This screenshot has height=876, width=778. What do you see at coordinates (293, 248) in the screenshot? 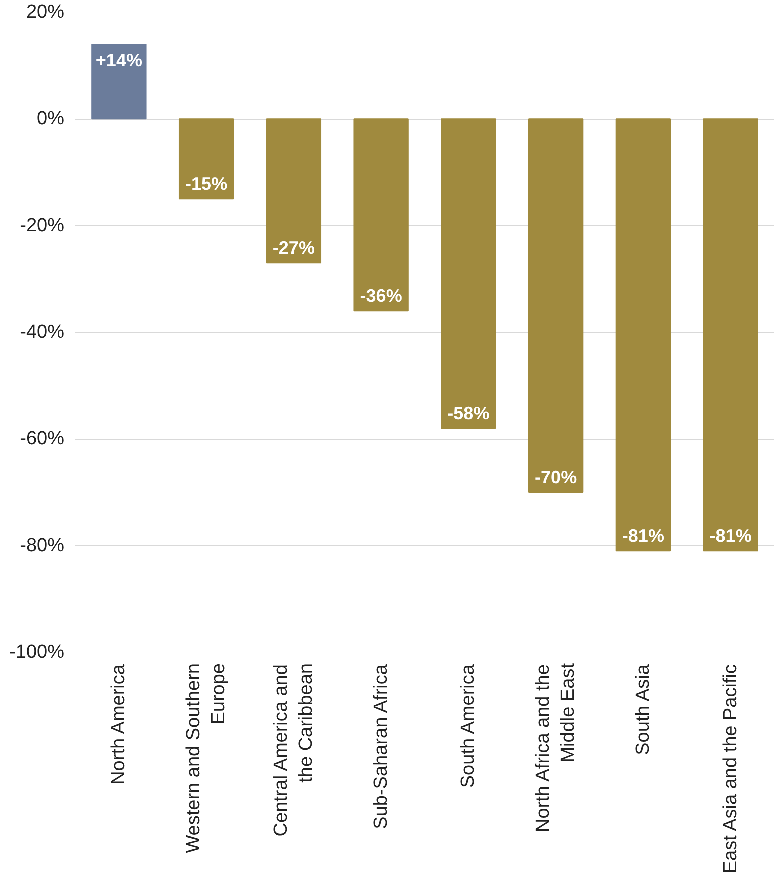
I see `data-label: -27%` at bounding box center [293, 248].